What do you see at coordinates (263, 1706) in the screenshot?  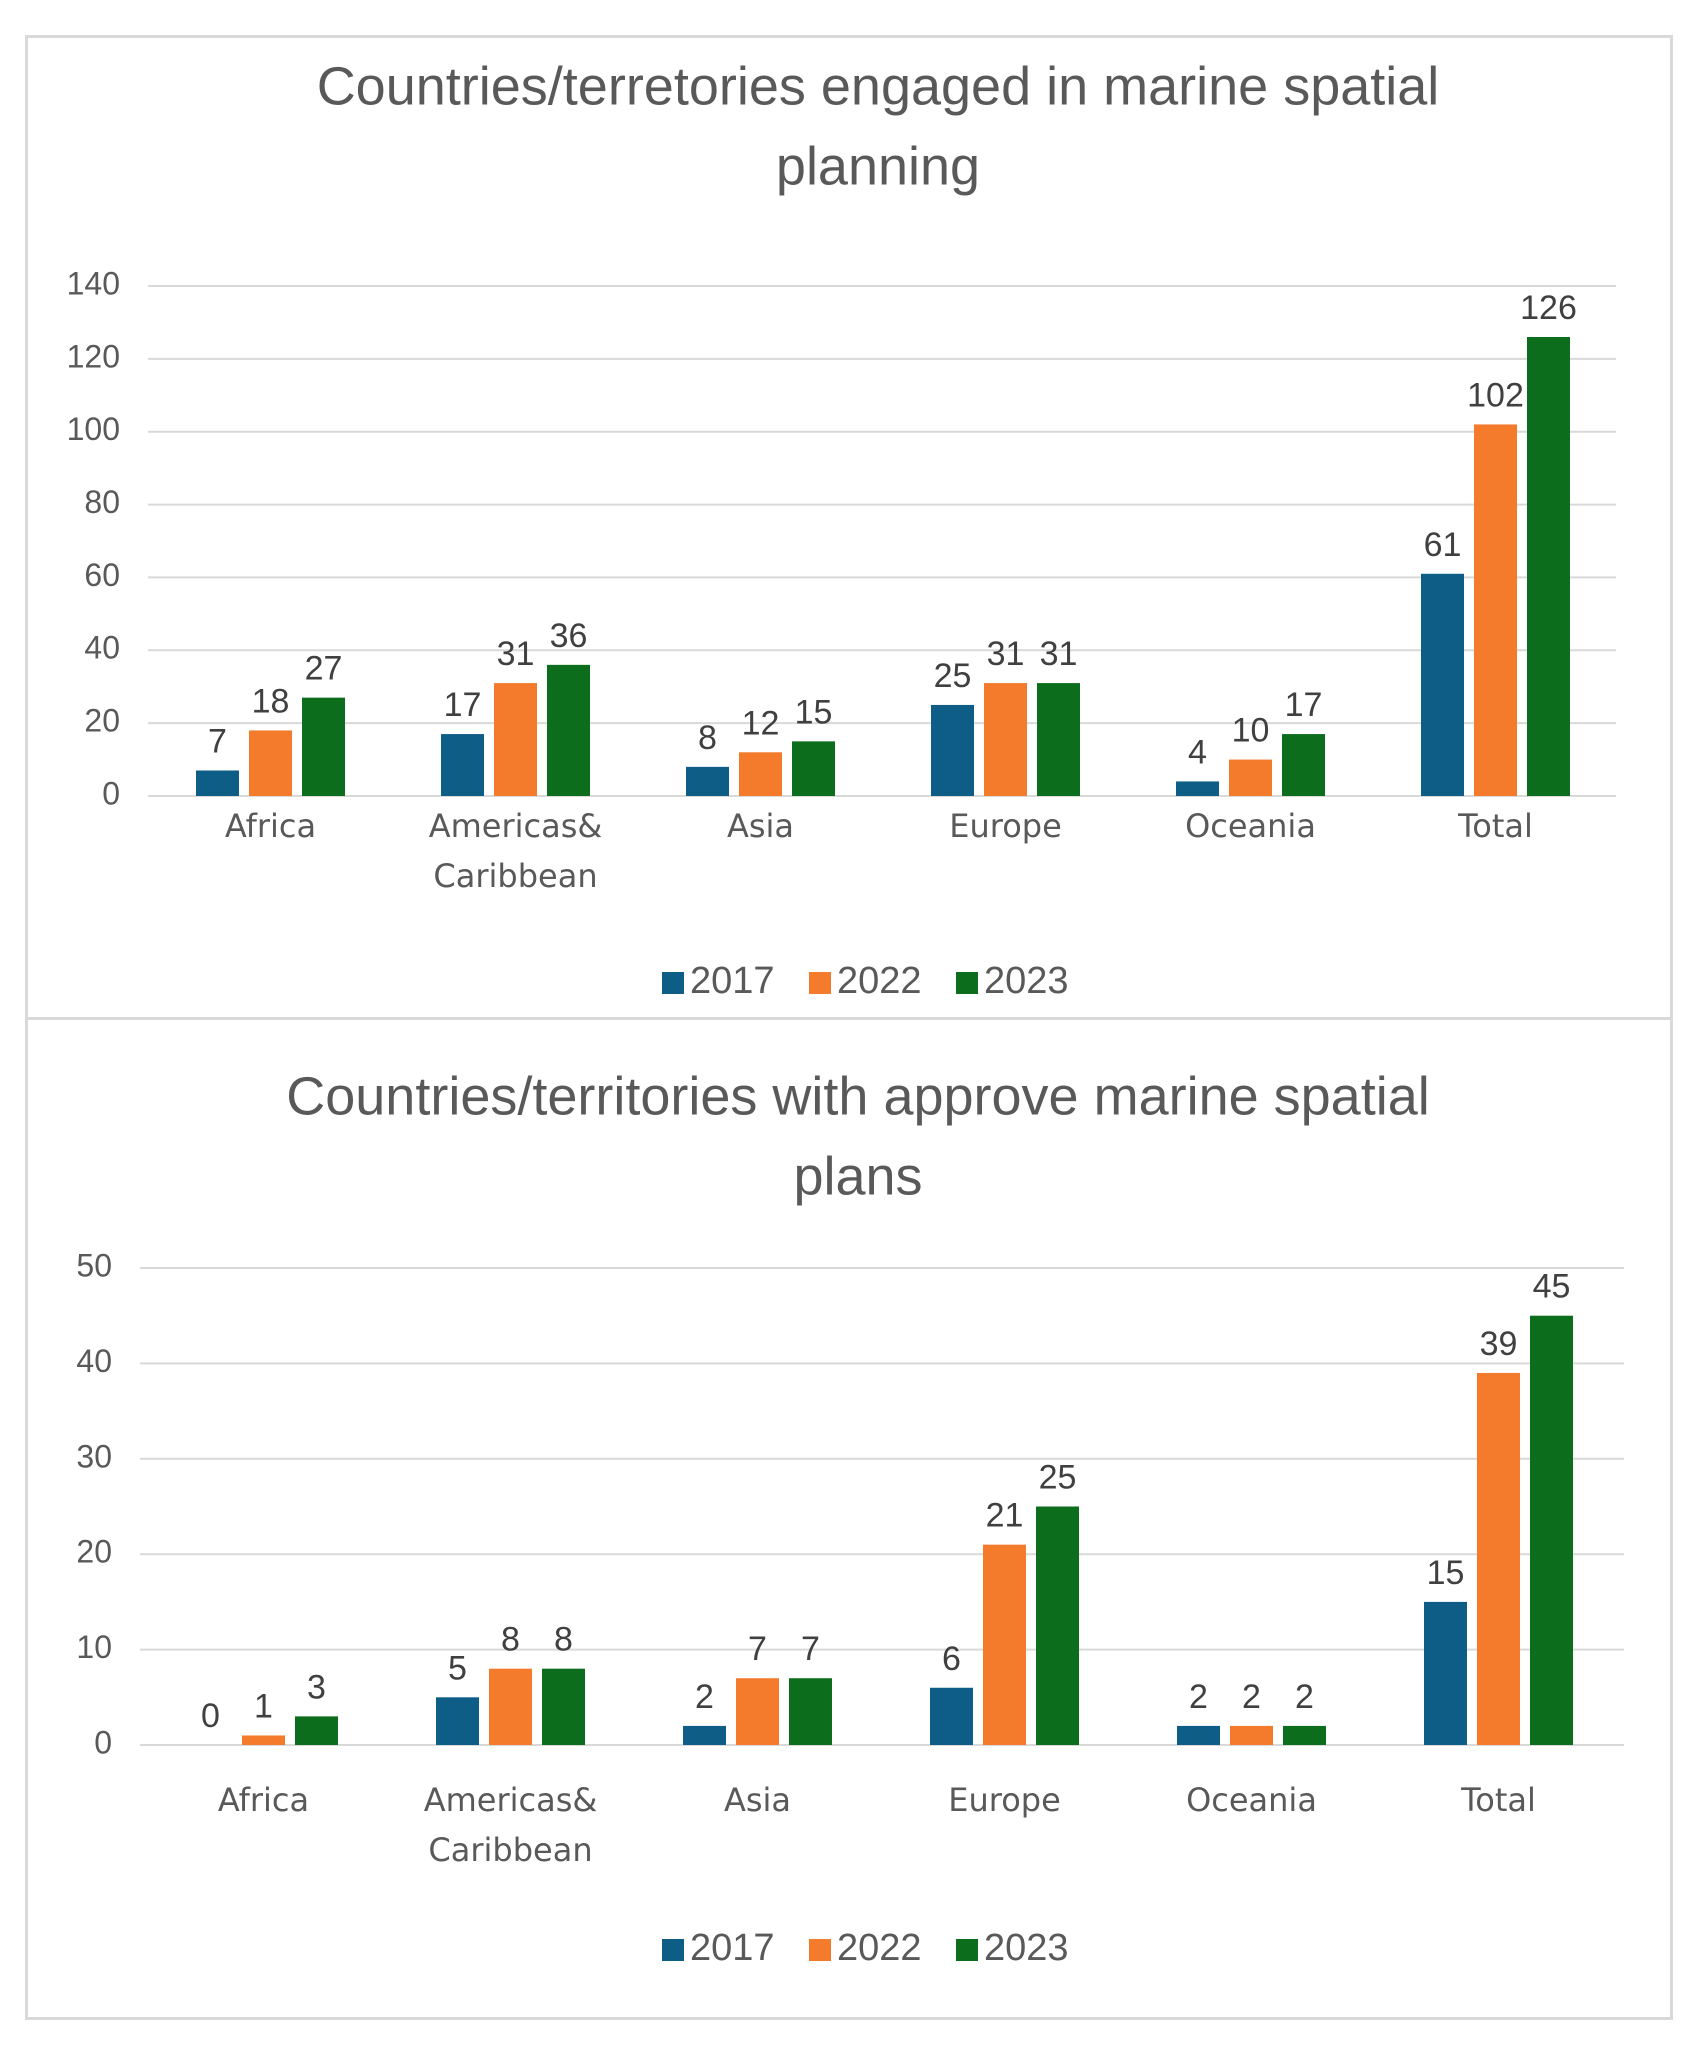 I see `data-label: 1` at bounding box center [263, 1706].